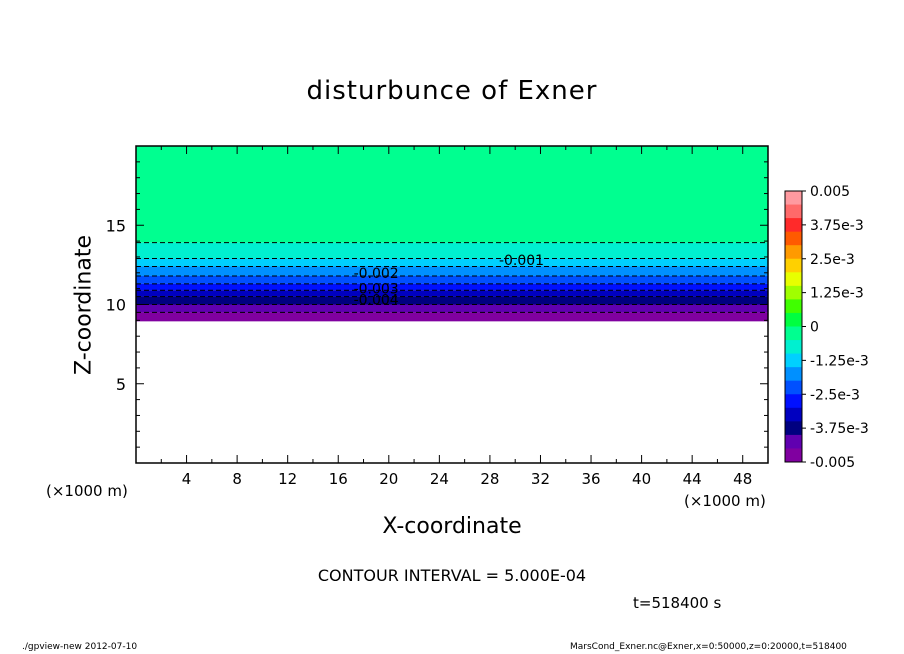 The height and width of the screenshot is (654, 904). I want to click on x-tick-label: 20, so click(388, 479).